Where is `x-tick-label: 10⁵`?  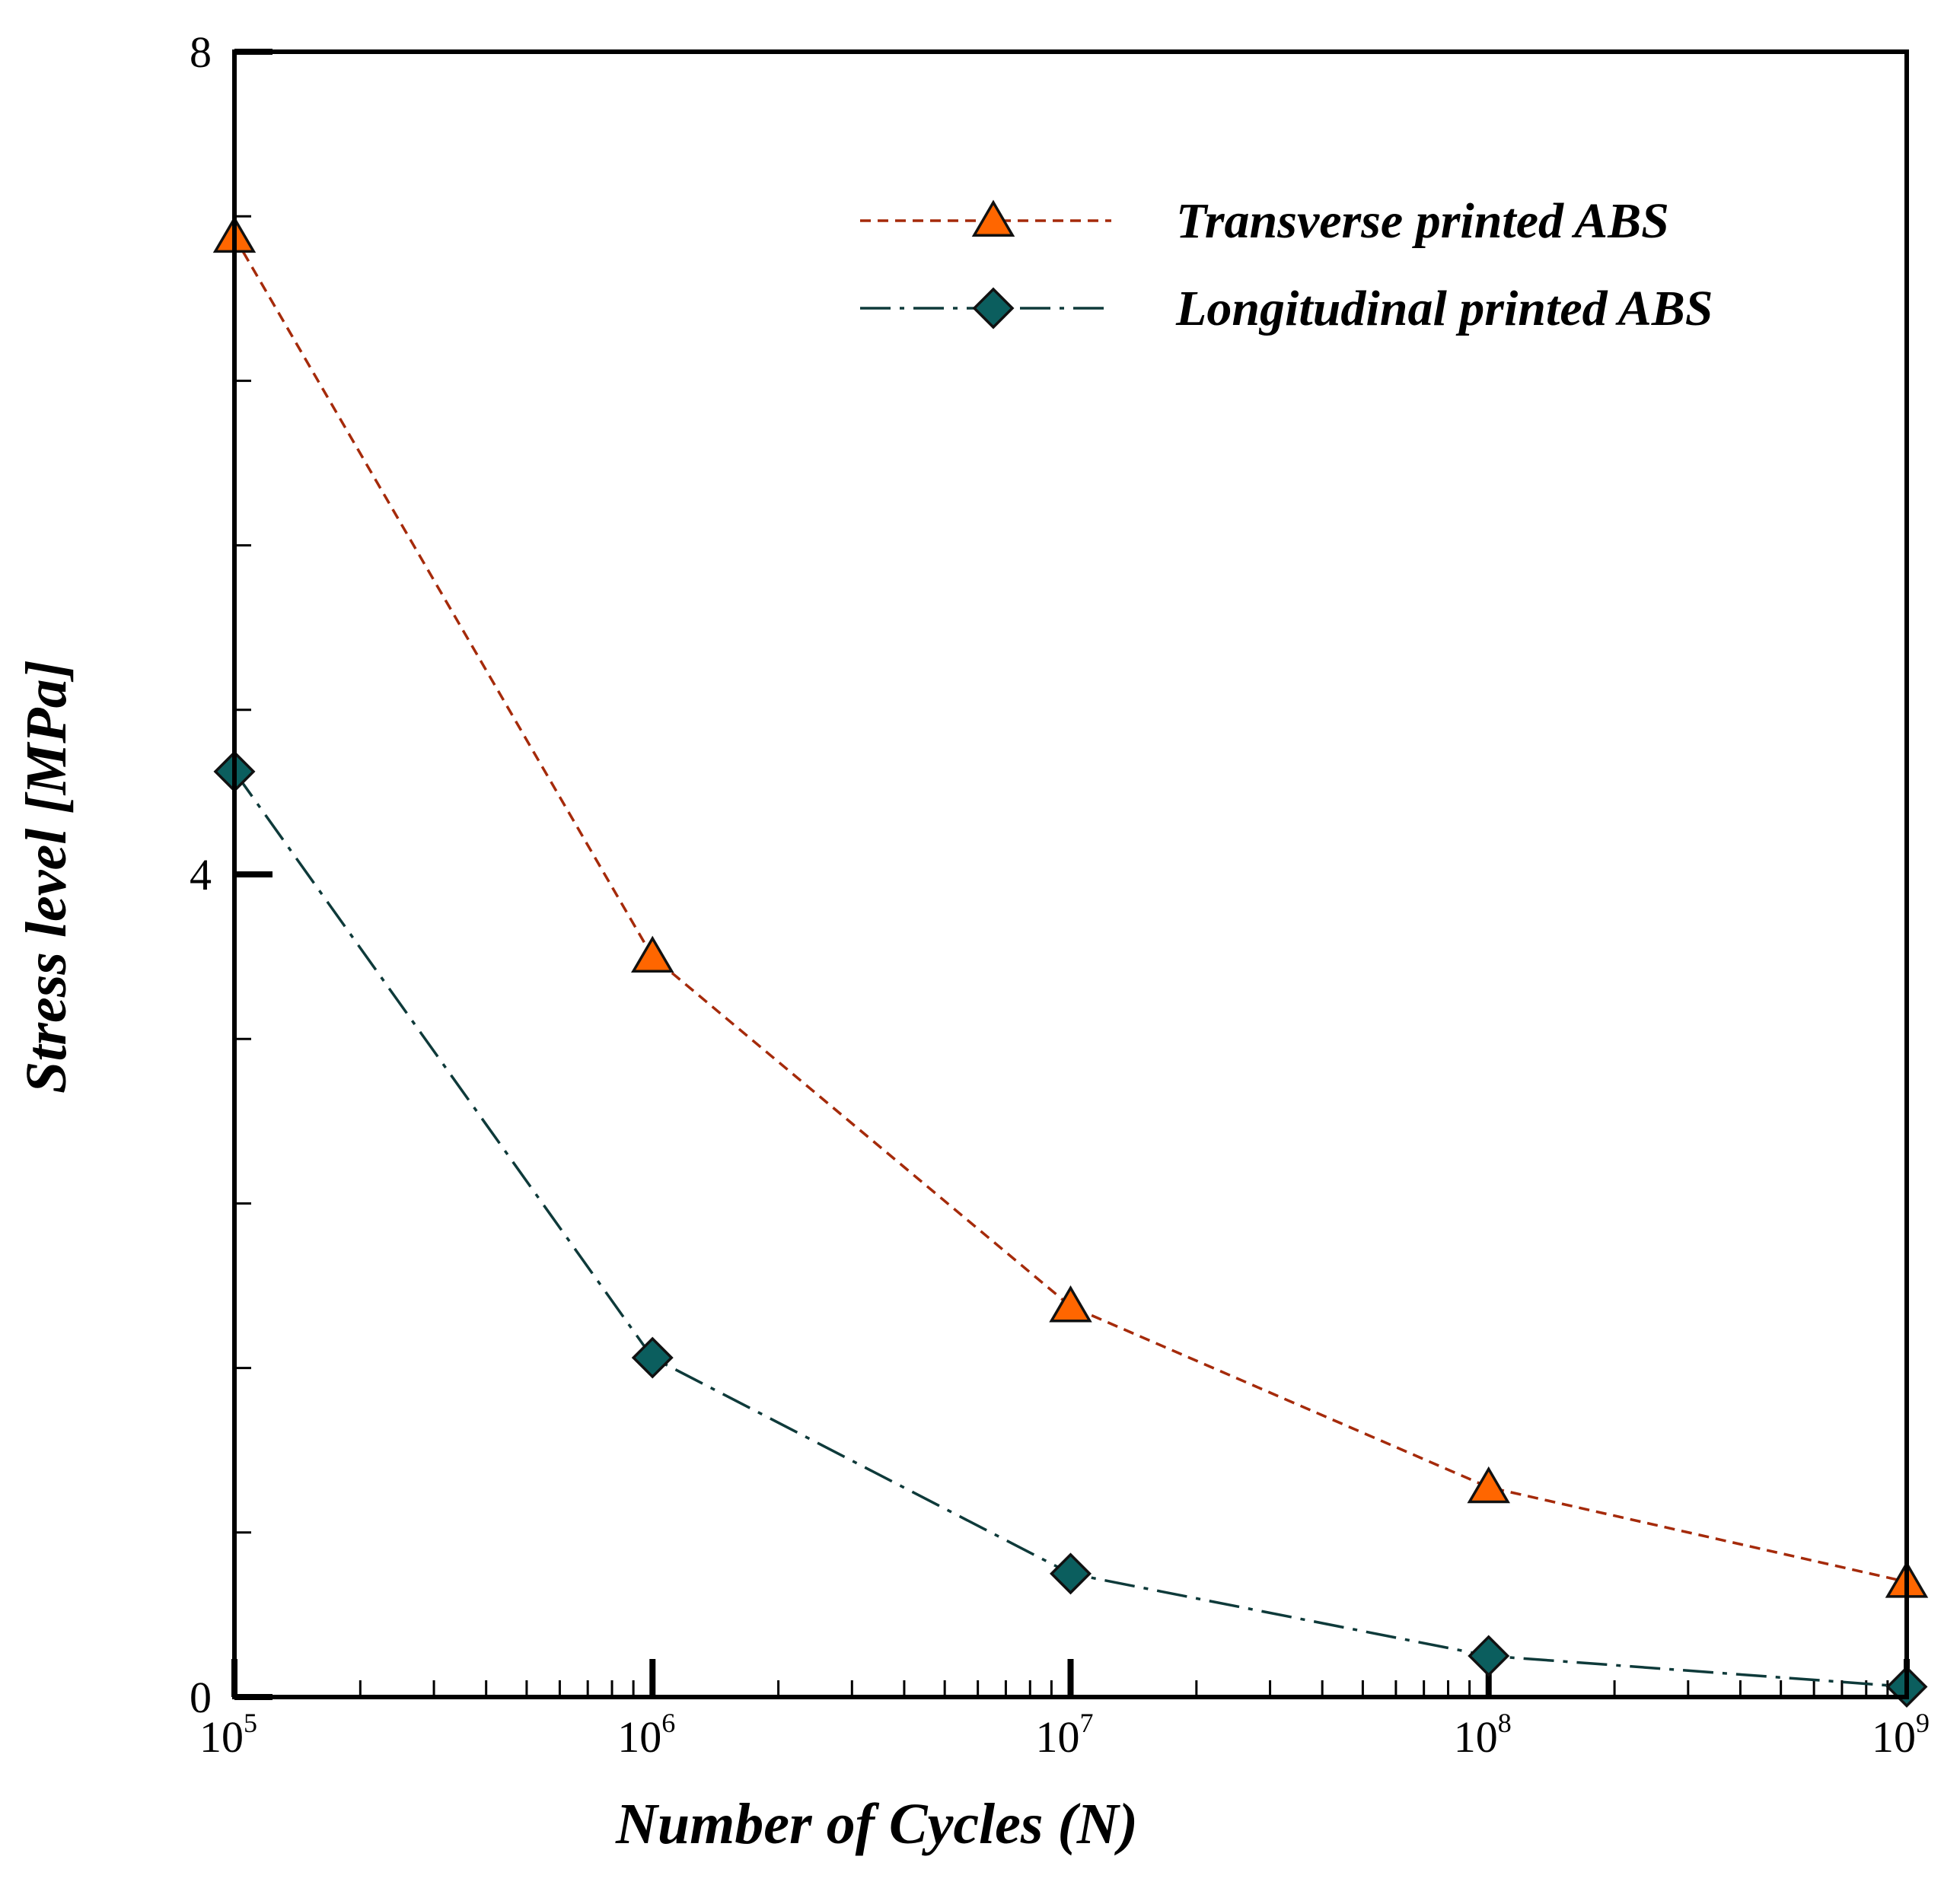
x-tick-label: 10⁵ is located at coordinates (228, 1735).